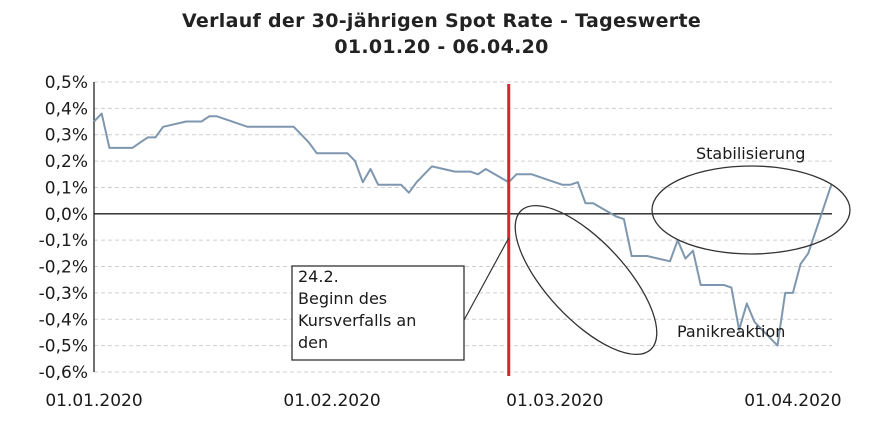 The height and width of the screenshot is (427, 883). I want to click on y-tick-label: -0,3%, so click(63, 294).